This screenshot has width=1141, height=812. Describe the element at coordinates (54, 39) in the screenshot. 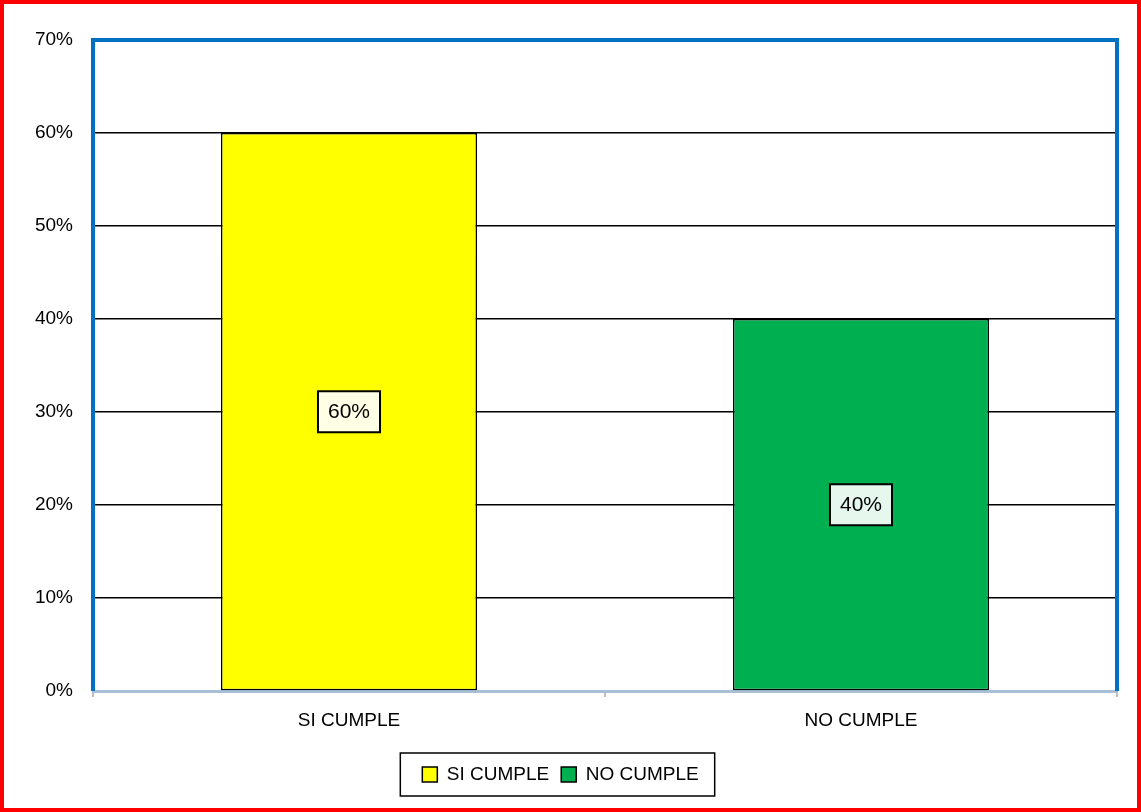

I see `y-tick-label: 70%` at that location.